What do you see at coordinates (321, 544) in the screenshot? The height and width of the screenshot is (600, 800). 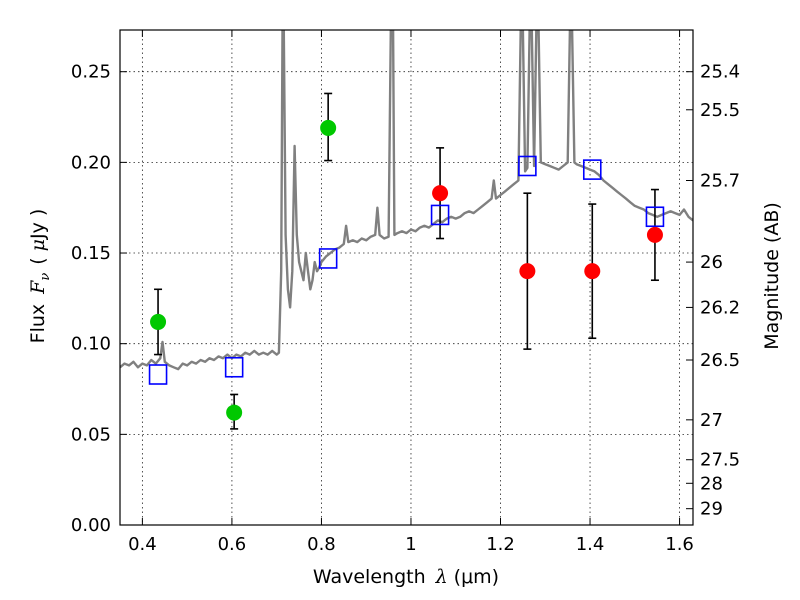 I see `x-tick-label: 0.8` at bounding box center [321, 544].